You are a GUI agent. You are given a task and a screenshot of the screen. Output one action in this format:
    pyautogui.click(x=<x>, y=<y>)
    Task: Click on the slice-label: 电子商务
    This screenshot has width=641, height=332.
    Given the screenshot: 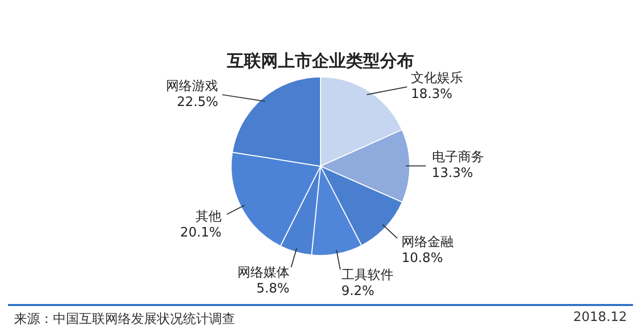 What is the action you would take?
    pyautogui.click(x=458, y=158)
    